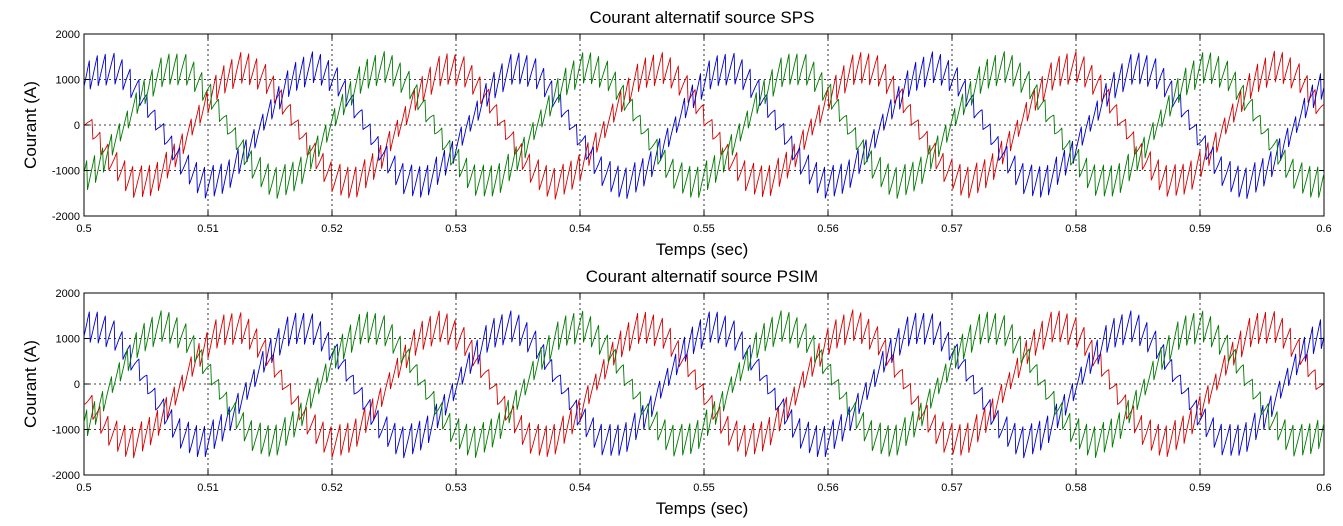 Image resolution: width=1343 pixels, height=526 pixels. Describe the element at coordinates (702, 17) in the screenshot. I see `chart-title: Courant alternatif source SPS` at that location.